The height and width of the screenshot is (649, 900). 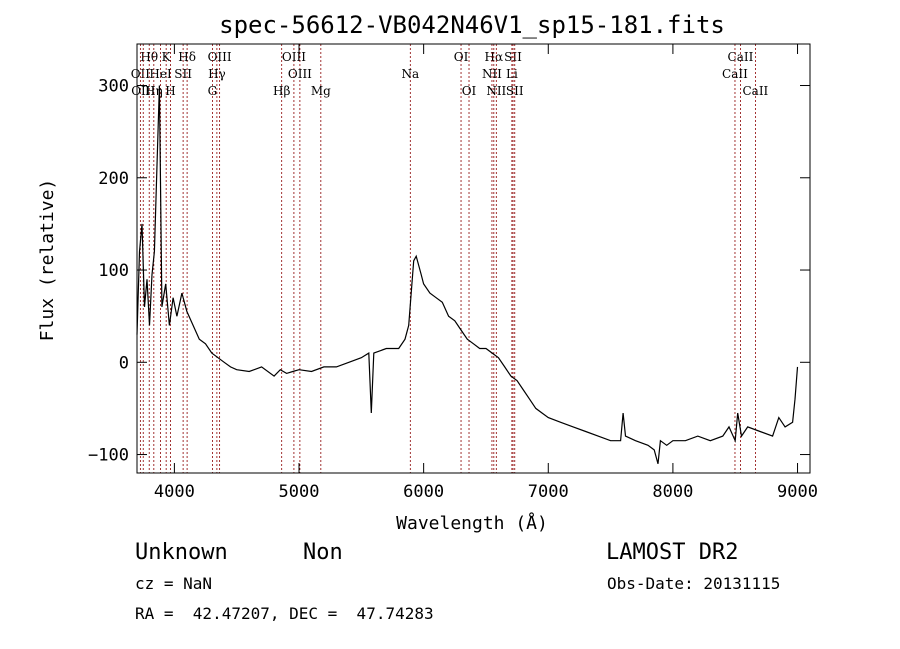 I want to click on line-label: OII, so click(x=141, y=74).